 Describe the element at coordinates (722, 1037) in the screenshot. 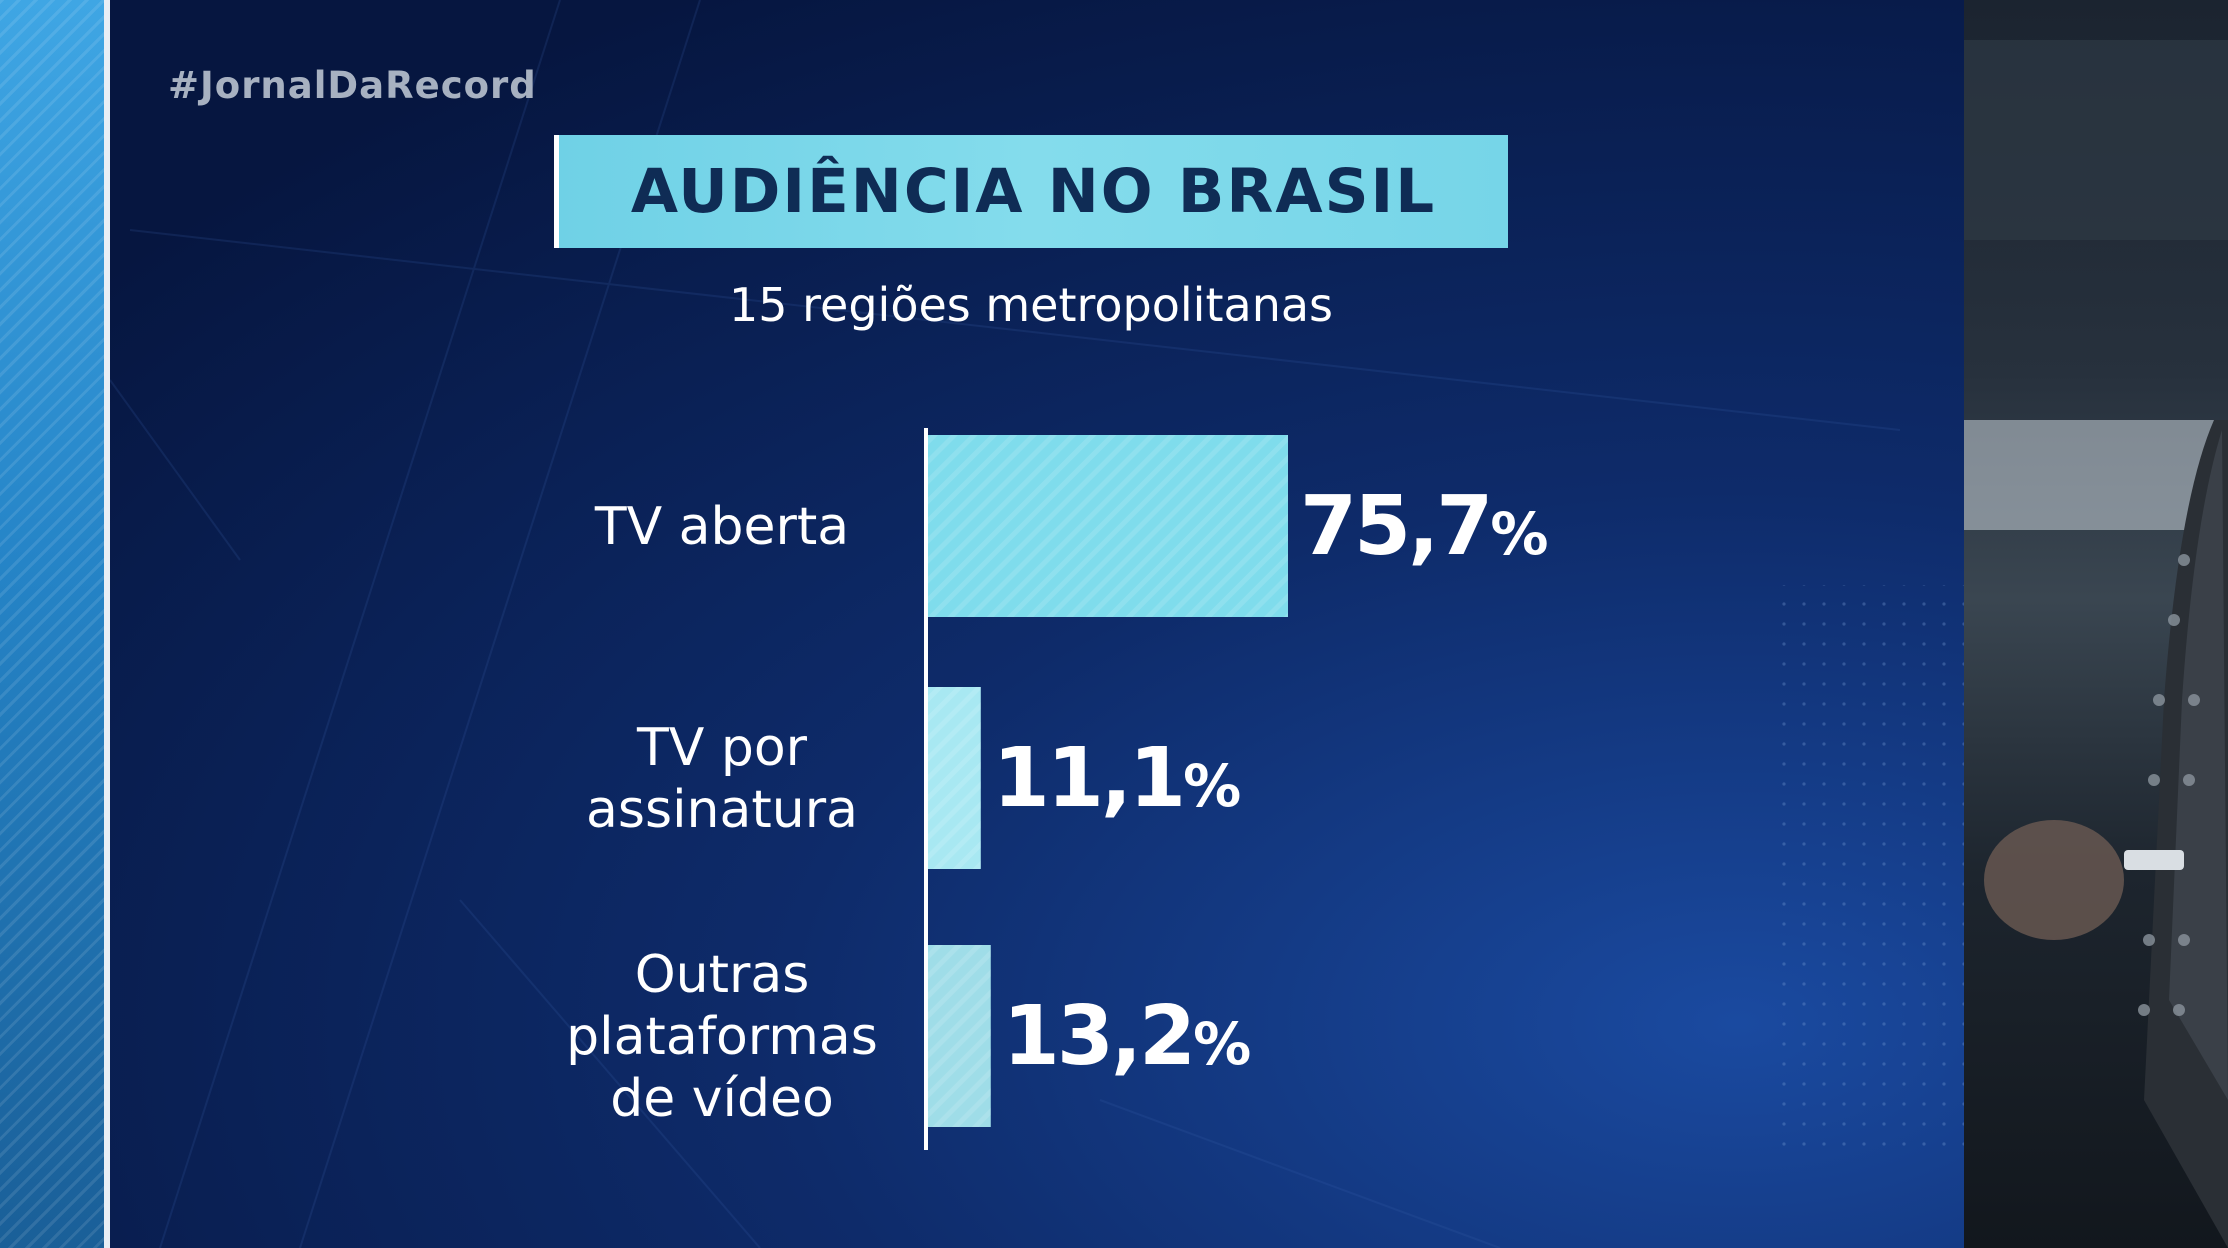

I see `category-label-3: Outras plataformas de vídeo` at that location.